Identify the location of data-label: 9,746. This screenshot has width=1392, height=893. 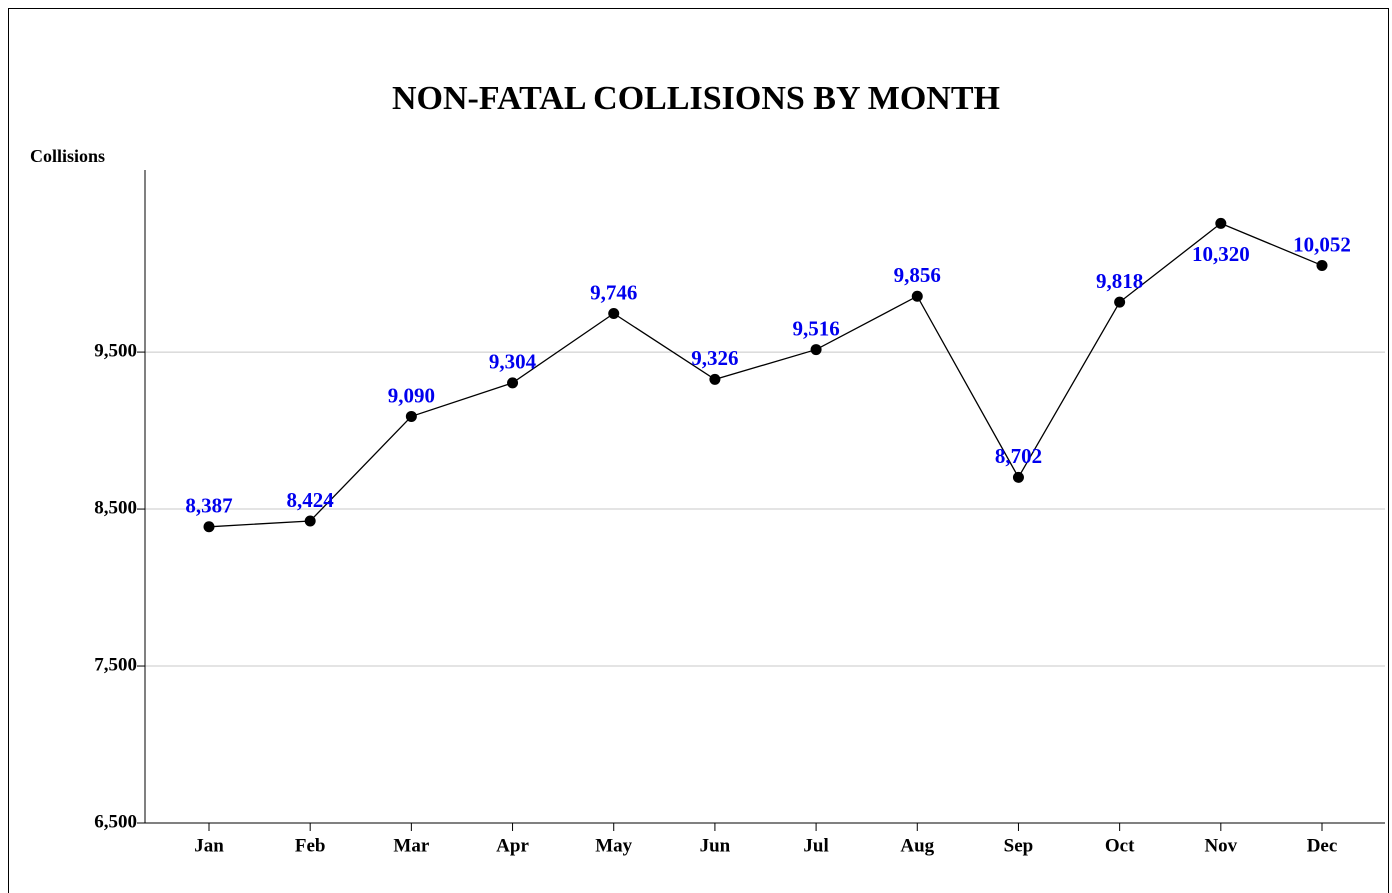
(613, 292).